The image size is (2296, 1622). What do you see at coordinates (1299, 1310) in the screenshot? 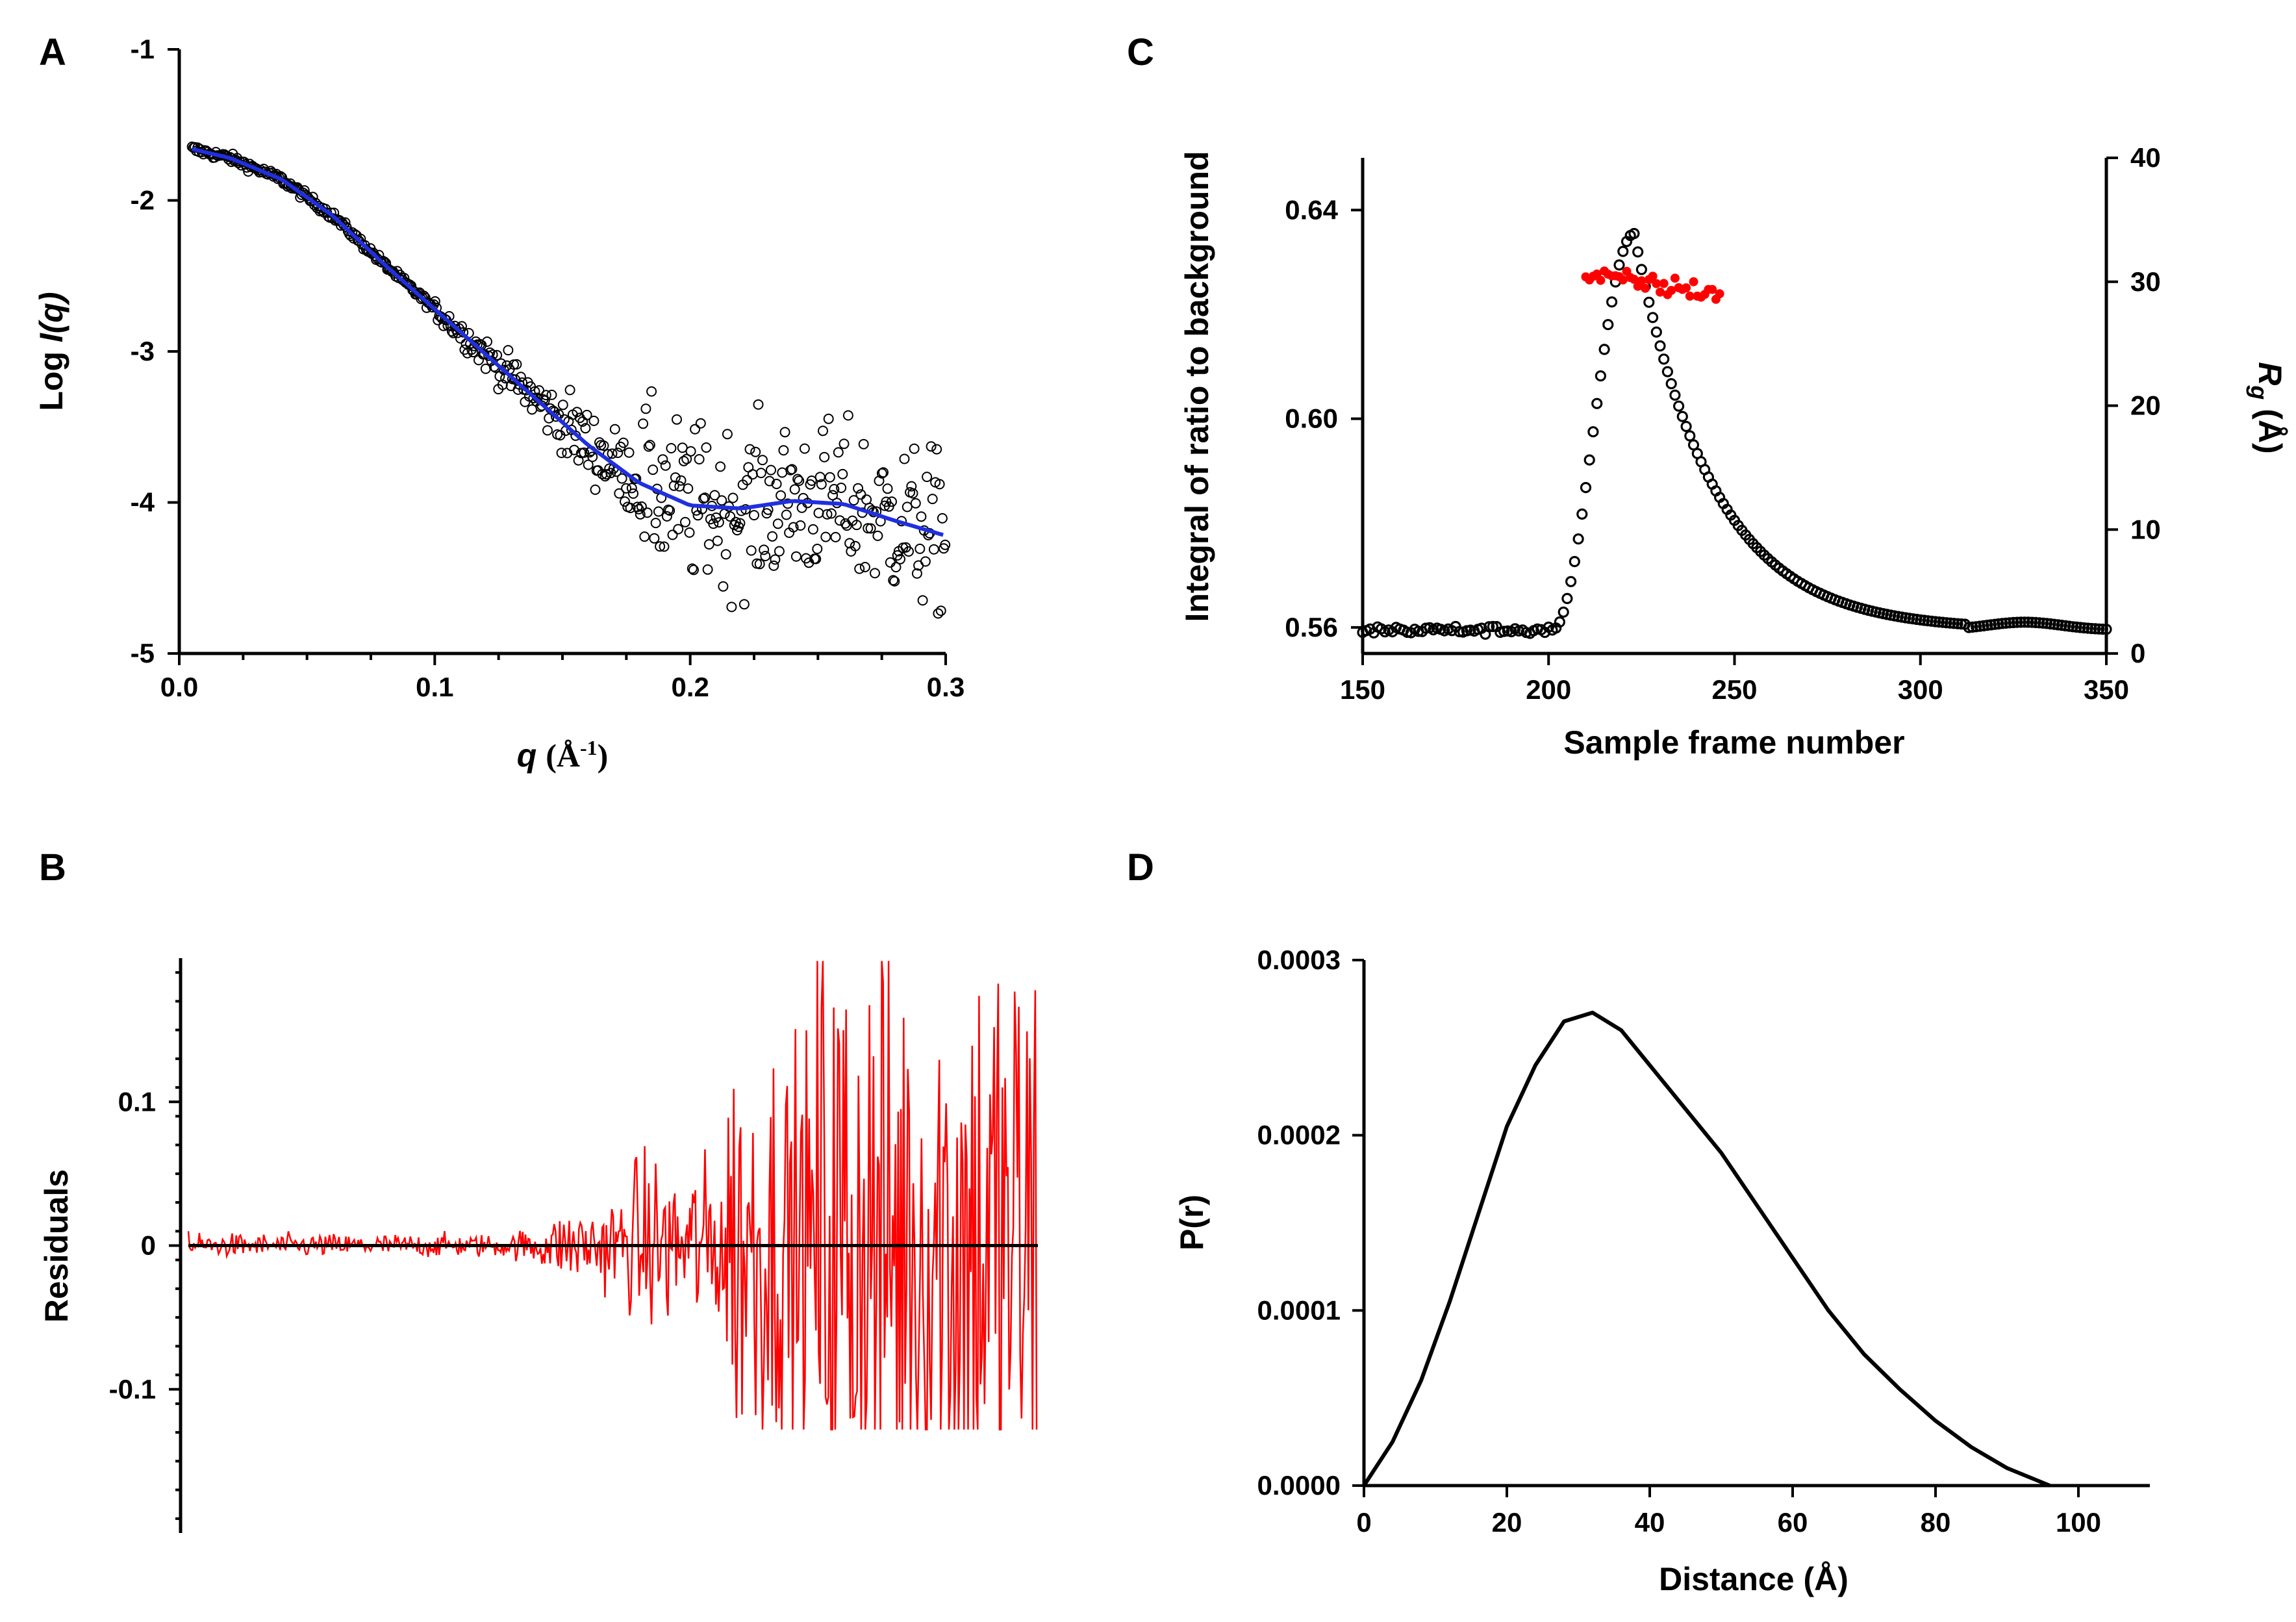
I see `y-tick-label: 0.0001` at bounding box center [1299, 1310].